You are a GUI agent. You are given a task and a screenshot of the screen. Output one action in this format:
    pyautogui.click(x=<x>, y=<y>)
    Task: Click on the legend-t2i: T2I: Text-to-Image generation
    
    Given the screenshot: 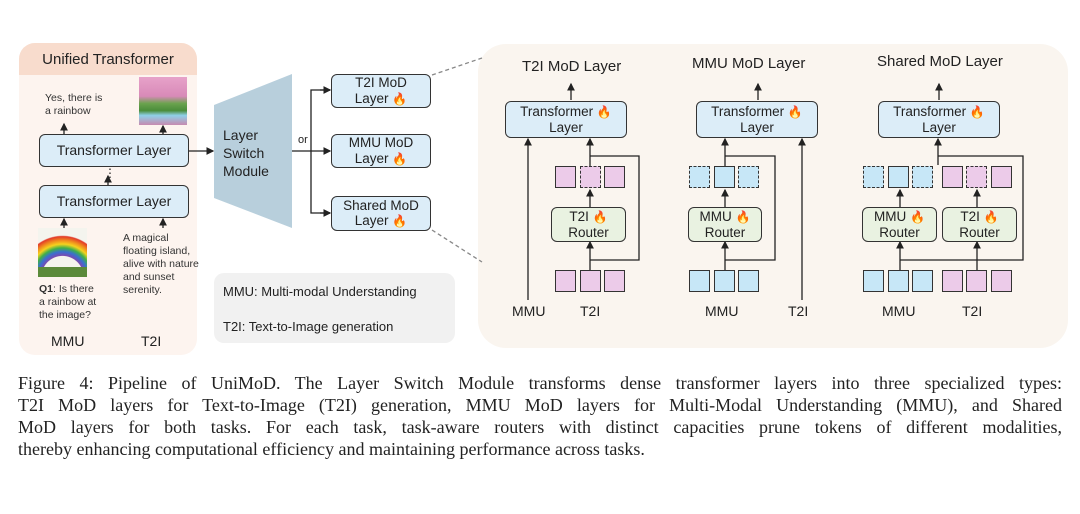 What is the action you would take?
    pyautogui.click(x=308, y=326)
    